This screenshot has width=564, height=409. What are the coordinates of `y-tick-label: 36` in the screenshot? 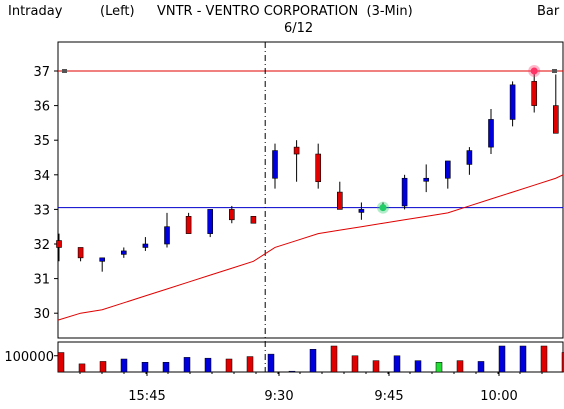 It's located at (41, 107).